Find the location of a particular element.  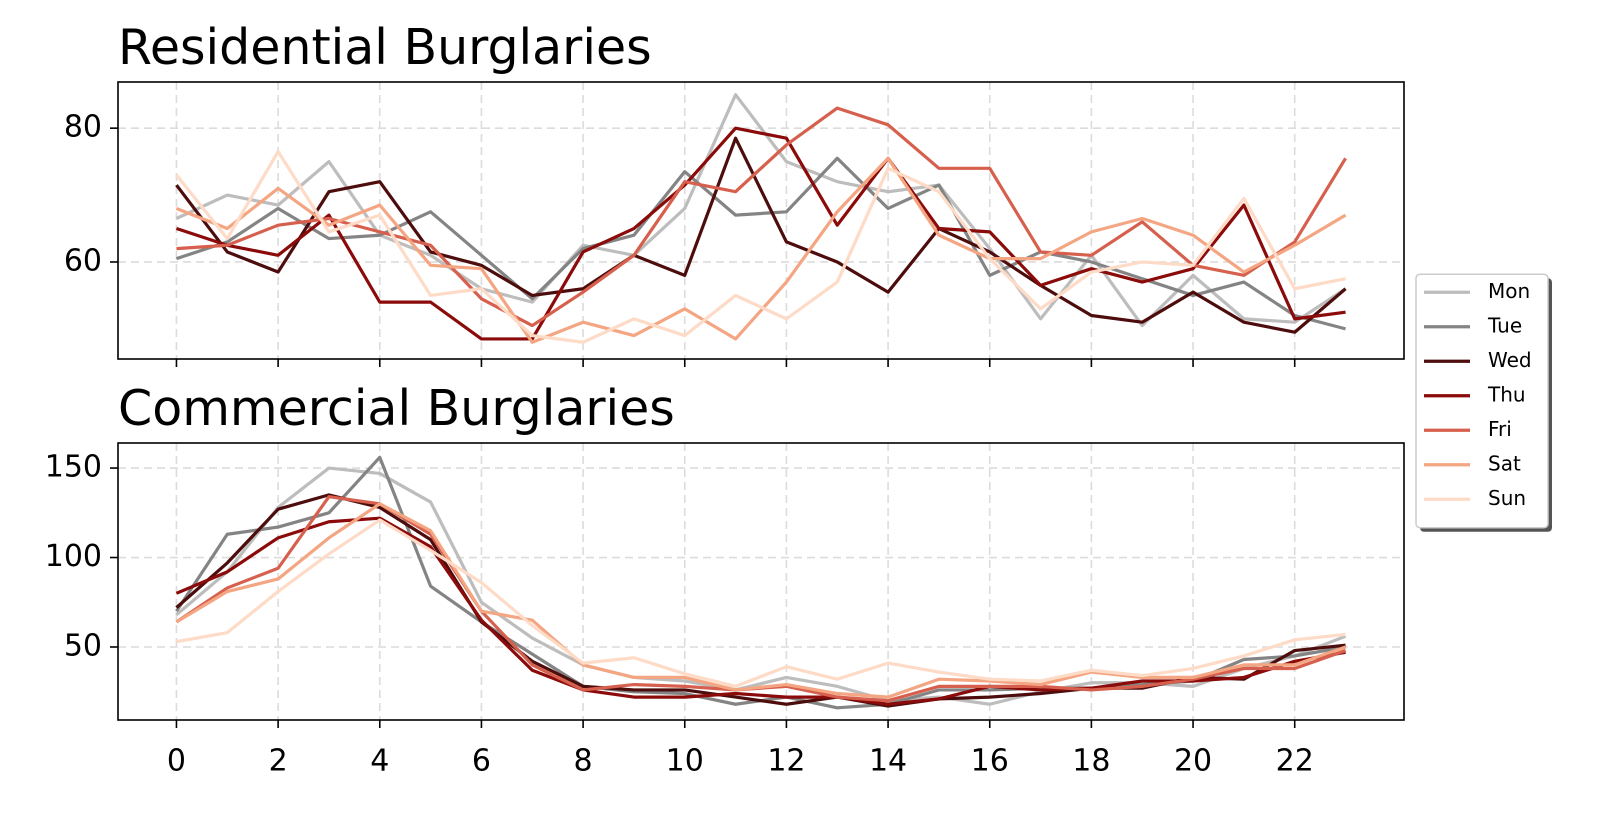

x-tick-label: 4 is located at coordinates (379, 761).